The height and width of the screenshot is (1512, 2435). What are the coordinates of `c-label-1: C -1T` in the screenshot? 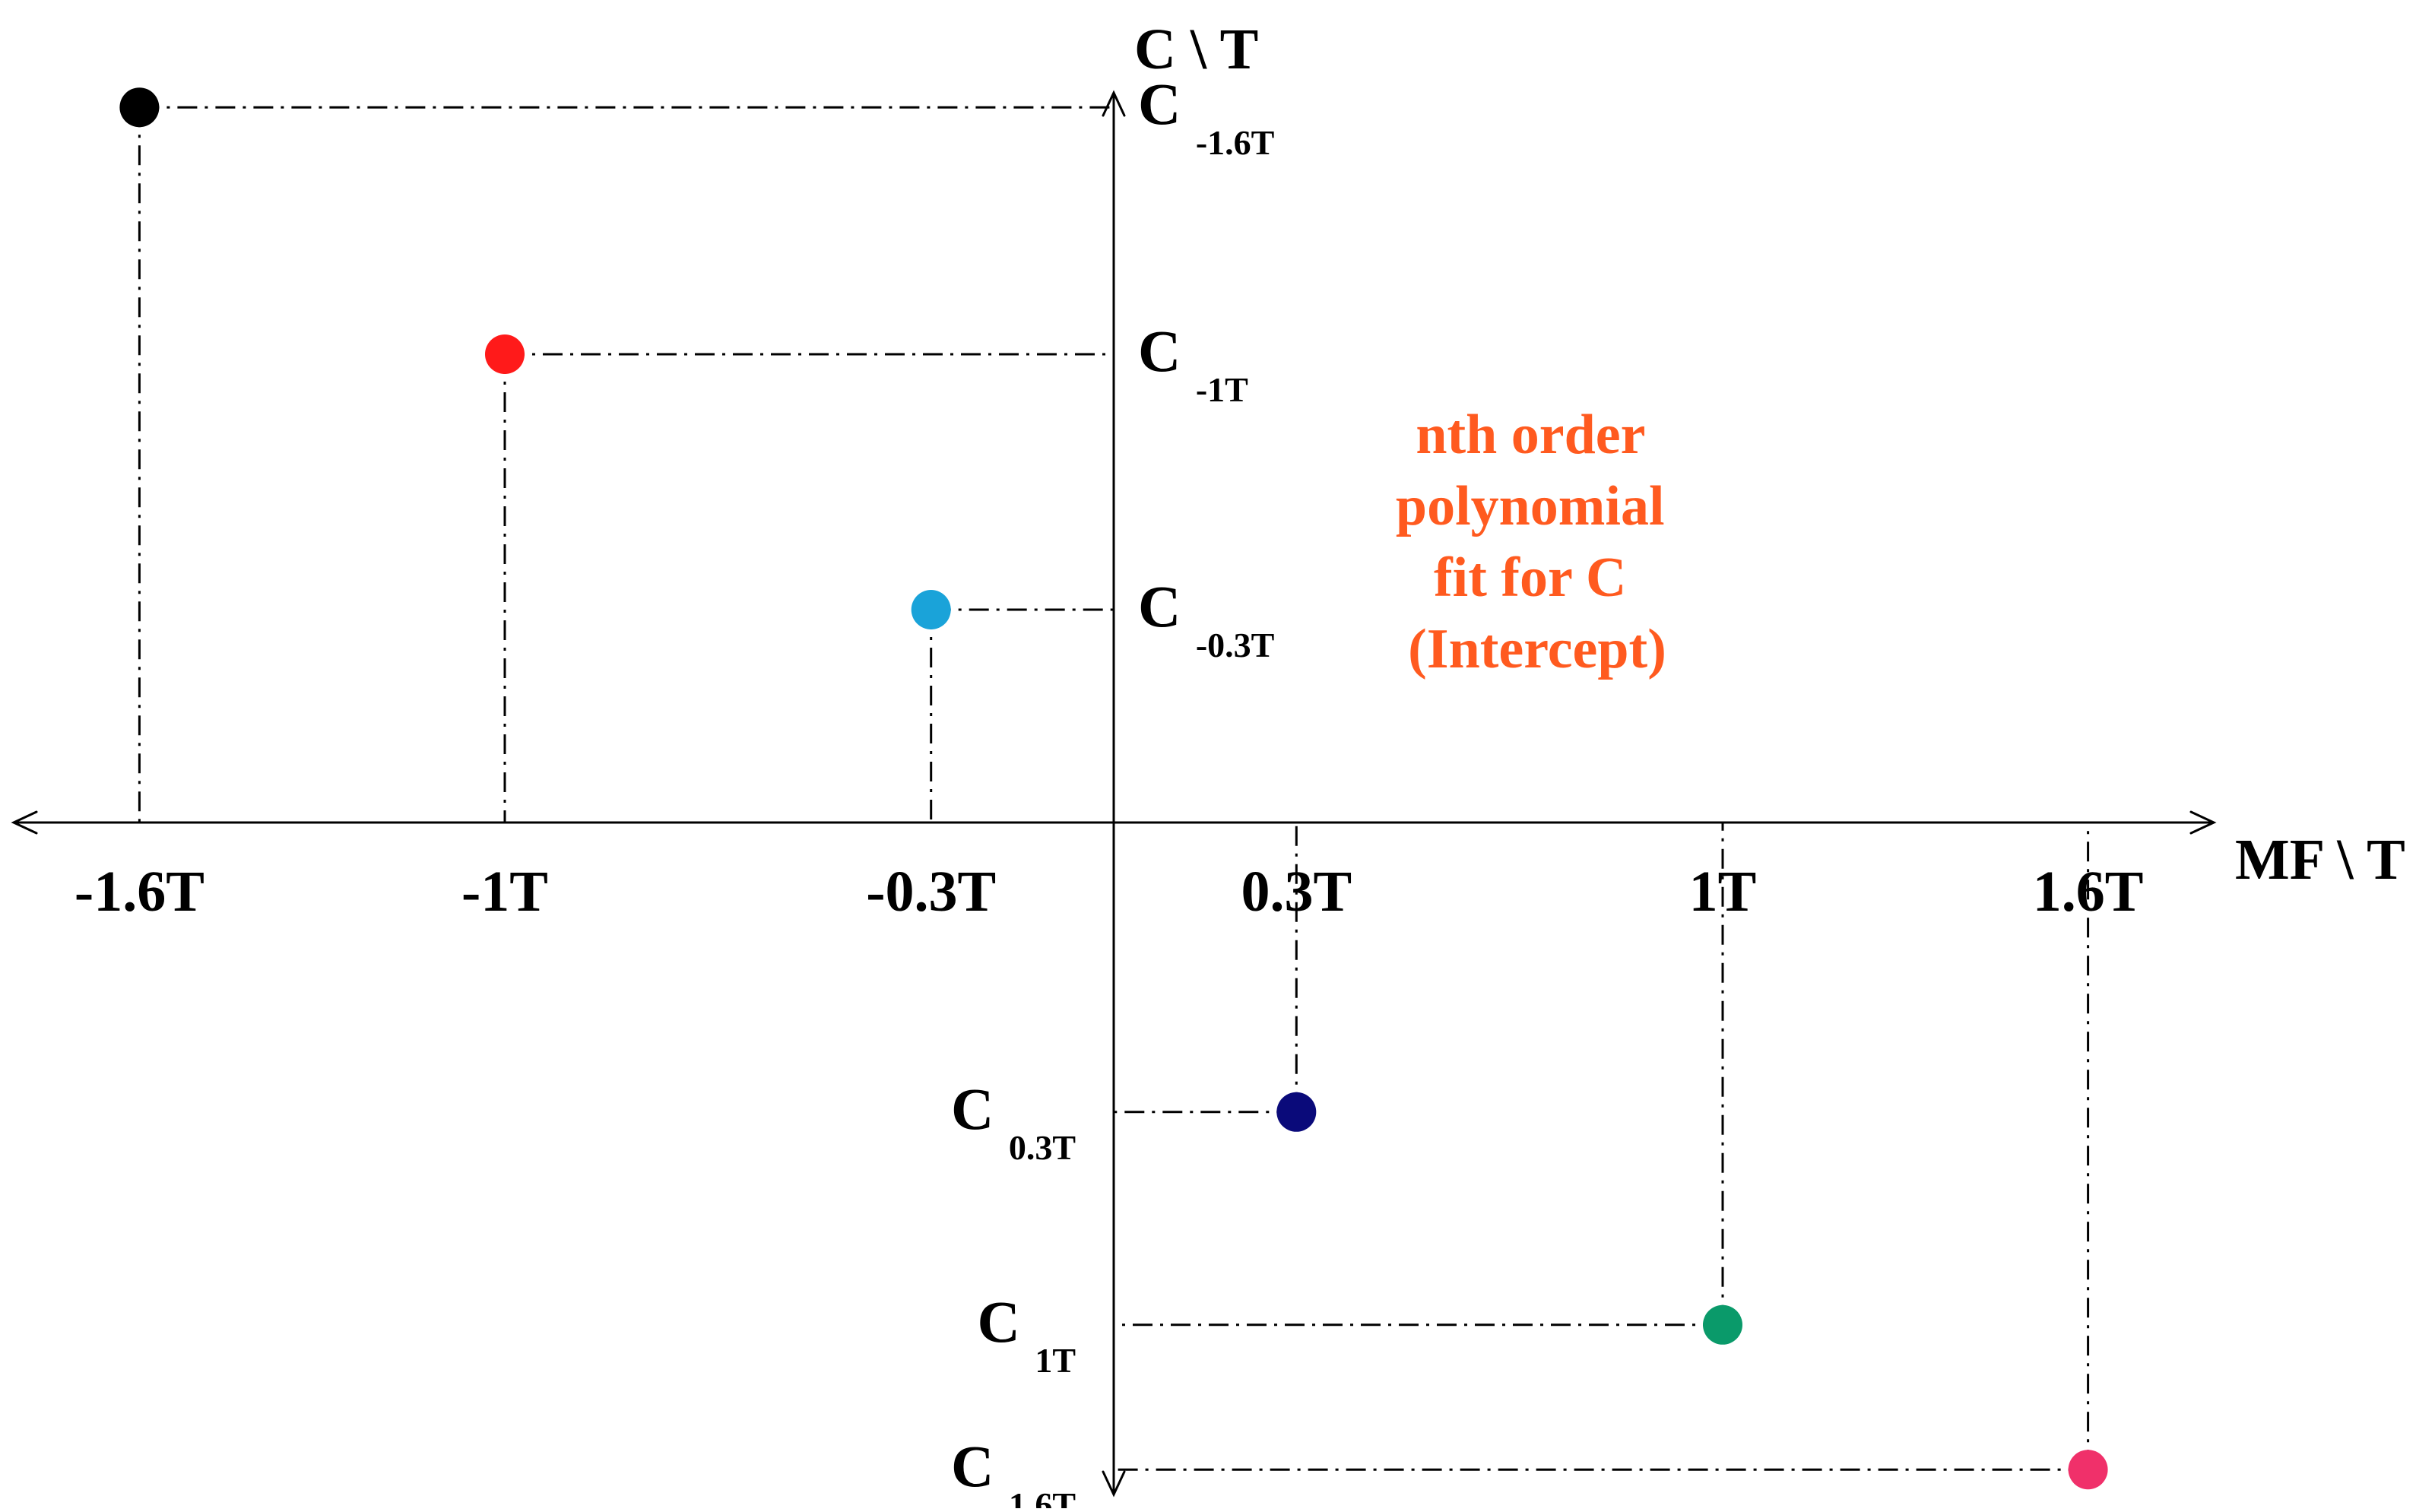 It's located at (1193, 363).